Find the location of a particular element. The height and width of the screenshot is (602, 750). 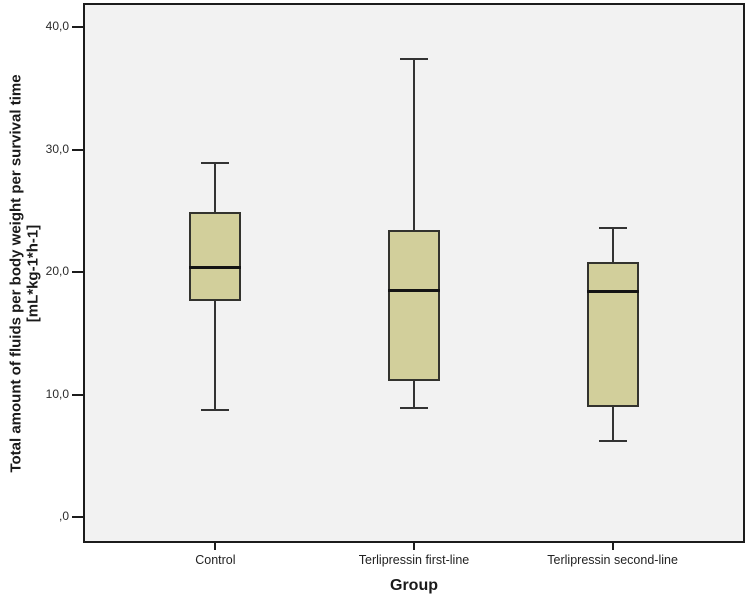

y-tick-label: ,0 is located at coordinates (63, 516).